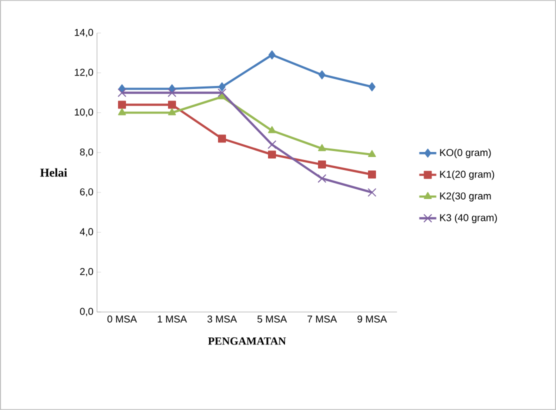 The image size is (556, 410). Describe the element at coordinates (172, 319) in the screenshot. I see `x-tick-label: 1 MSA` at that location.